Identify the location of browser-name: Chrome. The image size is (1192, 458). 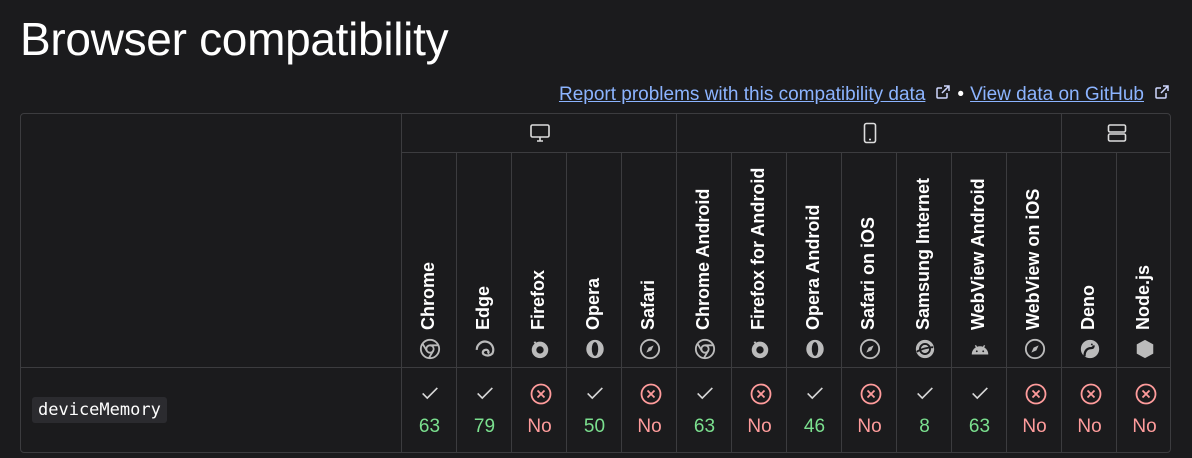
(427, 295).